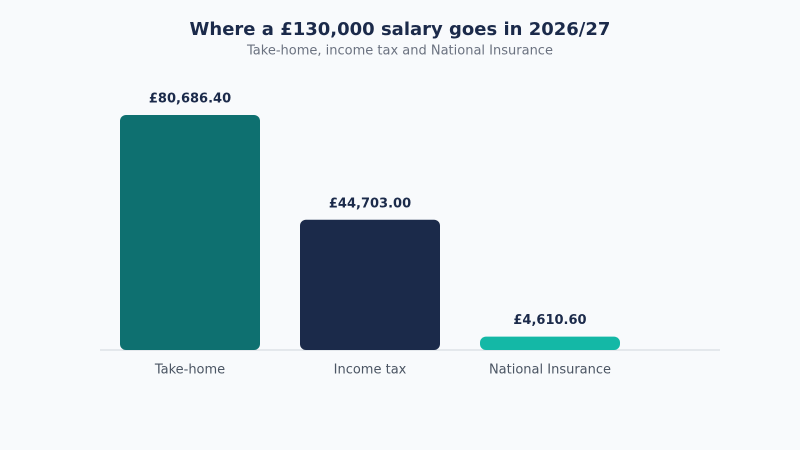 Image resolution: width=800 pixels, height=450 pixels. Describe the element at coordinates (550, 370) in the screenshot. I see `x-tick-label: National Insurance` at that location.